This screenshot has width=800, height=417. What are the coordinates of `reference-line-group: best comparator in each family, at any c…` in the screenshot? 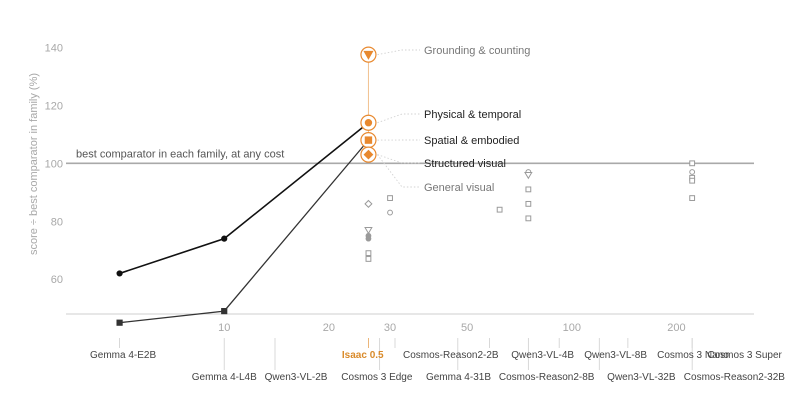 It's located at (410, 156).